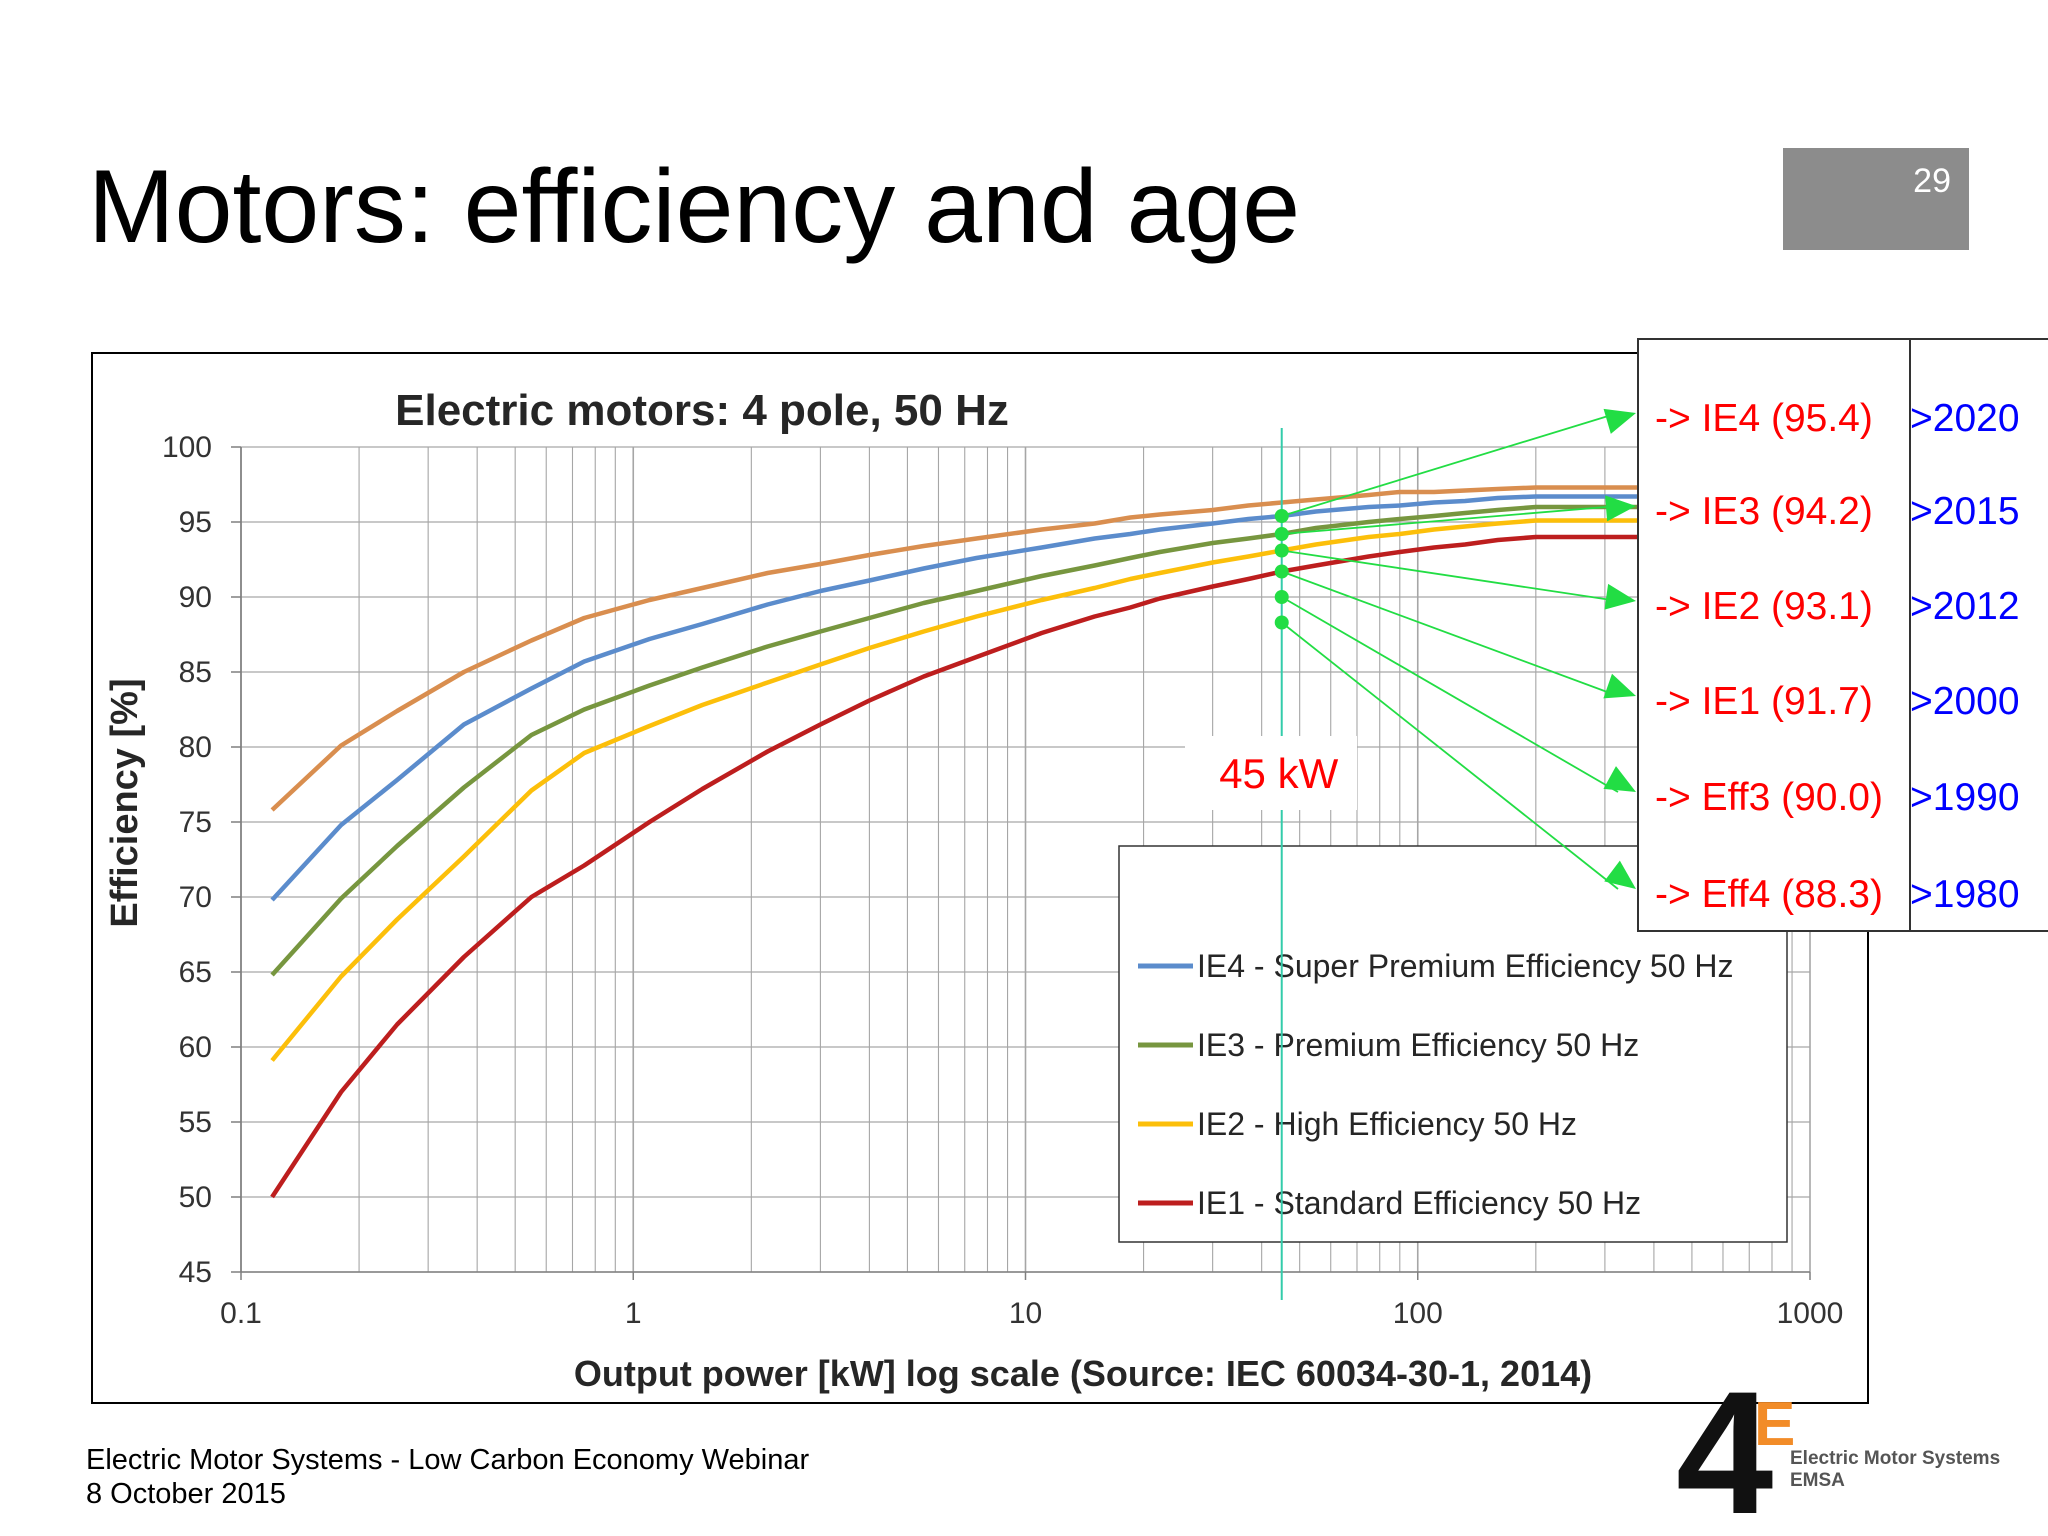 The height and width of the screenshot is (1536, 2048). Describe the element at coordinates (702, 410) in the screenshot. I see `chart-title: Electric motors: 4 pole, 50 Hz` at that location.